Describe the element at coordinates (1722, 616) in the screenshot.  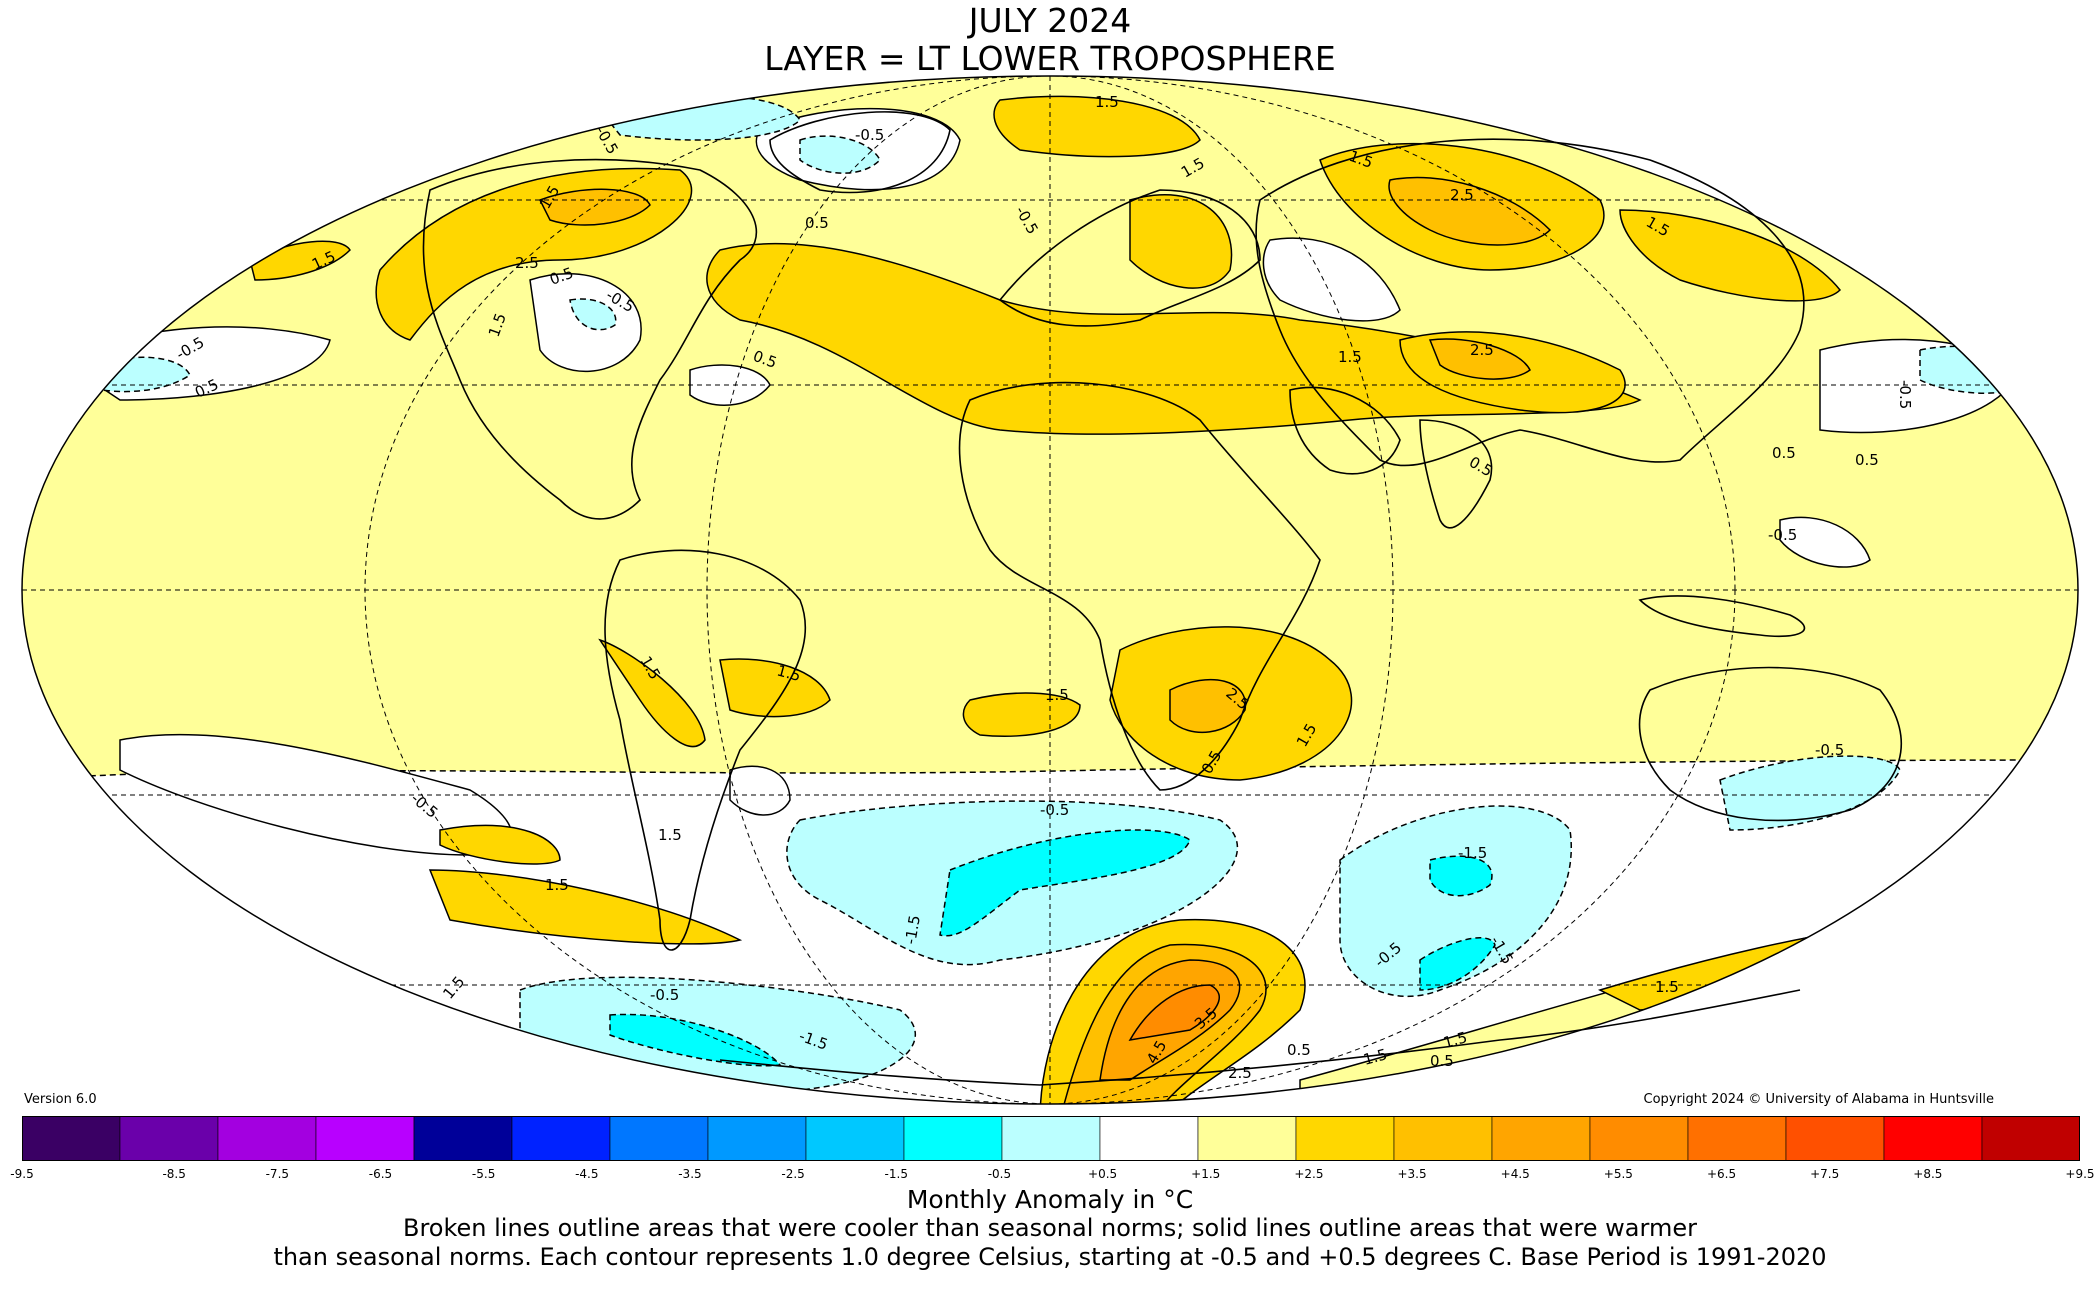
I see `coast-indonesia` at that location.